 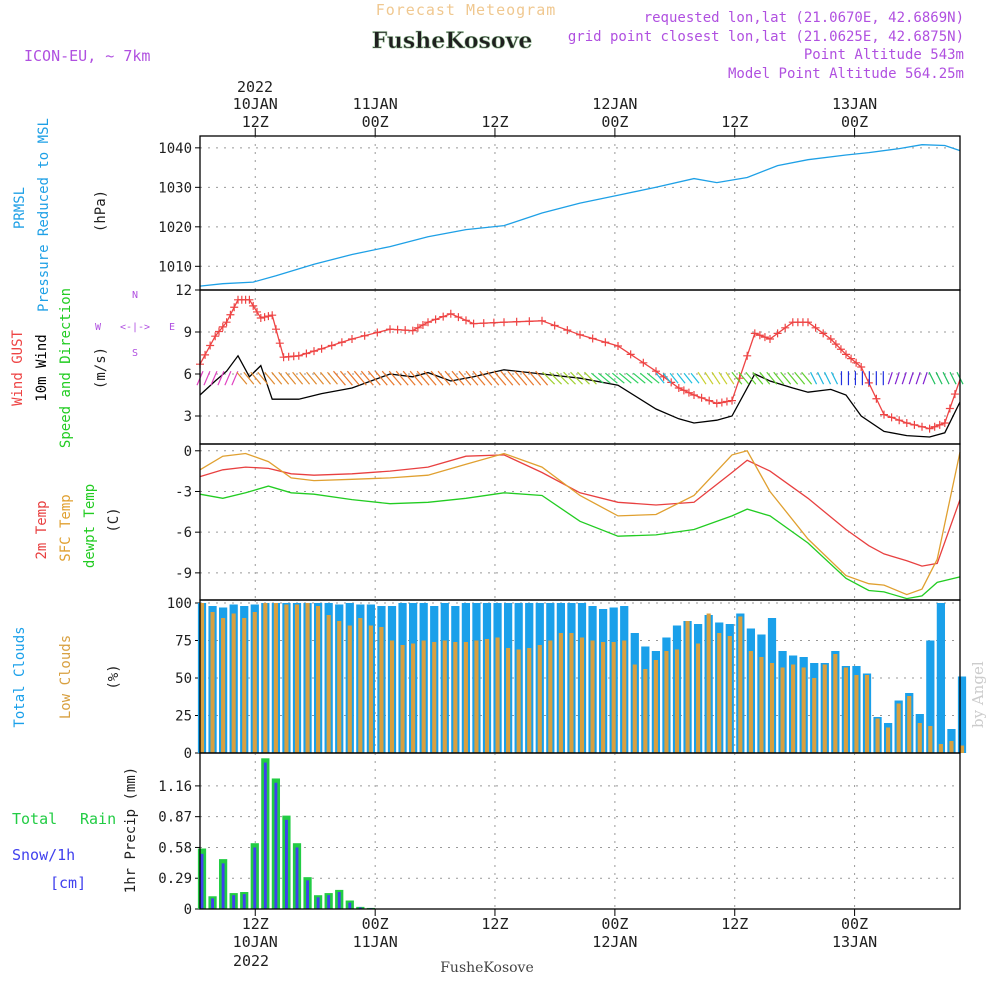 What do you see at coordinates (188, 754) in the screenshot?
I see `ytick-label-3-0: 0` at bounding box center [188, 754].